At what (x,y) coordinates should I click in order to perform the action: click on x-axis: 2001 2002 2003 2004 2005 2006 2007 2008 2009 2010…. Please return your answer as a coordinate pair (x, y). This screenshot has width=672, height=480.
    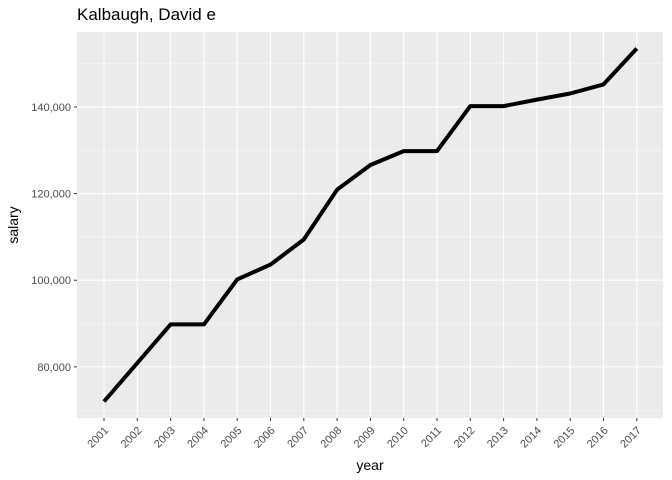
    Looking at the image, I should click on (364, 434).